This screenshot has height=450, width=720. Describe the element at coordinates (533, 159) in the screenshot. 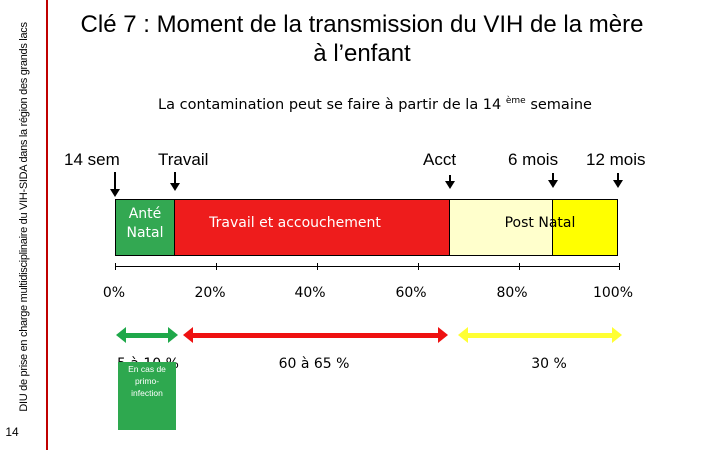

I see `marker-label-6-mois: 6 mois` at that location.